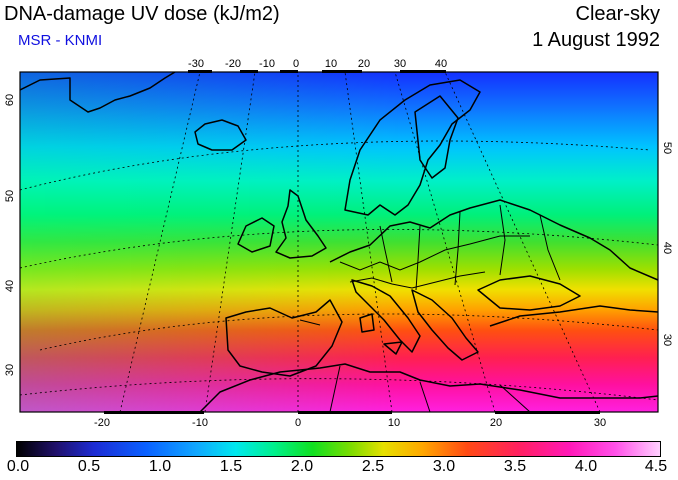 The height and width of the screenshot is (480, 678). I want to click on top-lon-label: -30, so click(196, 64).